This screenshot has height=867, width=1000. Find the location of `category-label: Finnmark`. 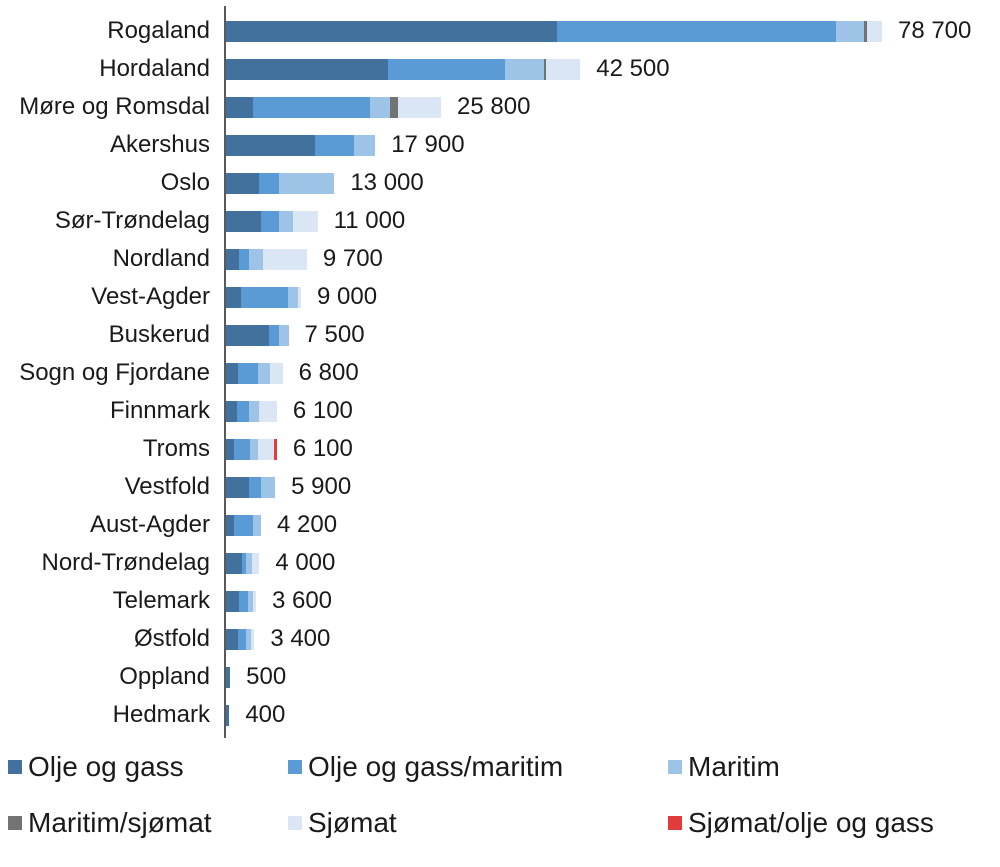

category-label: Finnmark is located at coordinates (159, 410).